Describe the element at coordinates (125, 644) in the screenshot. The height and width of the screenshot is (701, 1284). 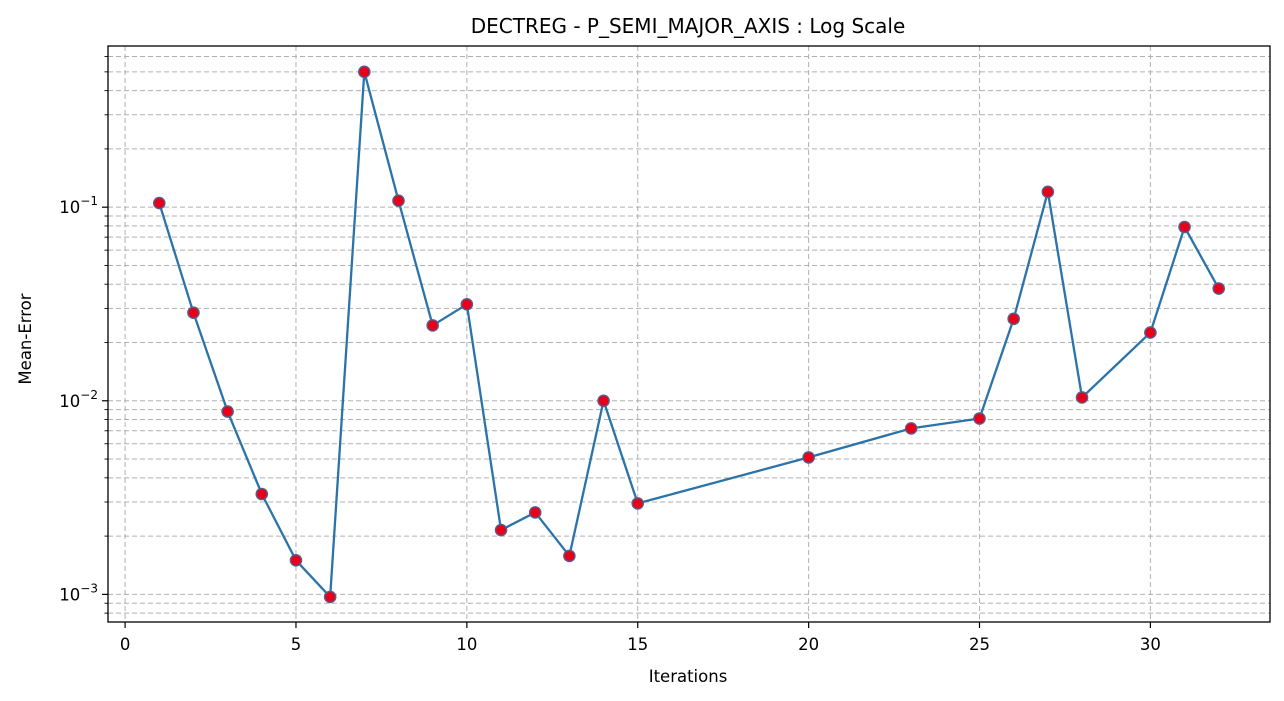
I see `x-tick-label: 0` at that location.